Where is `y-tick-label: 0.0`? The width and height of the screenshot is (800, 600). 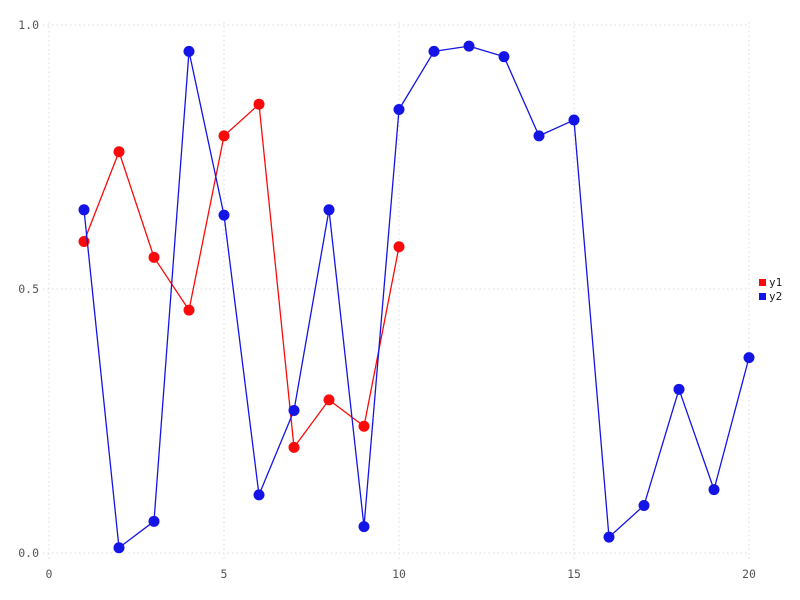
y-tick-label: 0.0 is located at coordinates (28, 553).